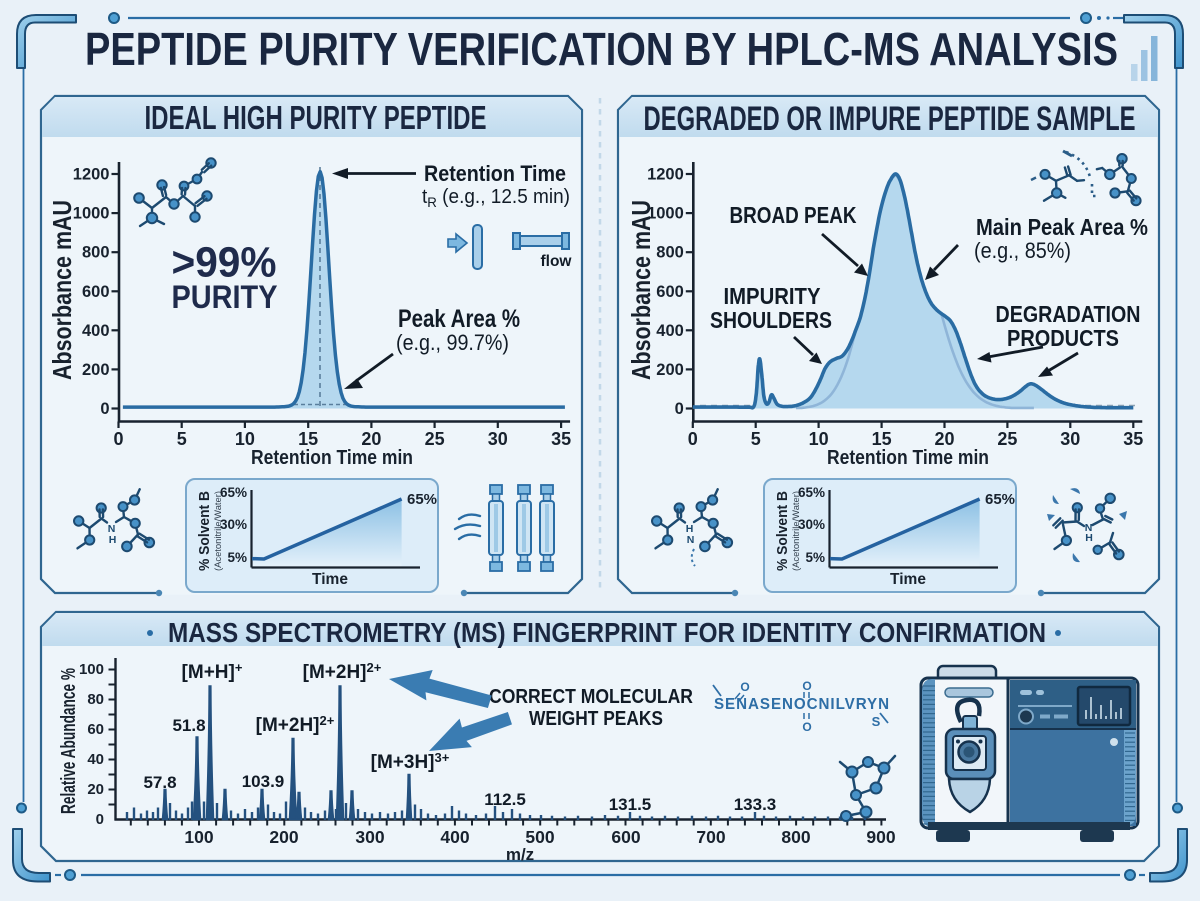 Image resolution: width=1200 pixels, height=901 pixels. I want to click on svg-text: 51.8, so click(188, 725).